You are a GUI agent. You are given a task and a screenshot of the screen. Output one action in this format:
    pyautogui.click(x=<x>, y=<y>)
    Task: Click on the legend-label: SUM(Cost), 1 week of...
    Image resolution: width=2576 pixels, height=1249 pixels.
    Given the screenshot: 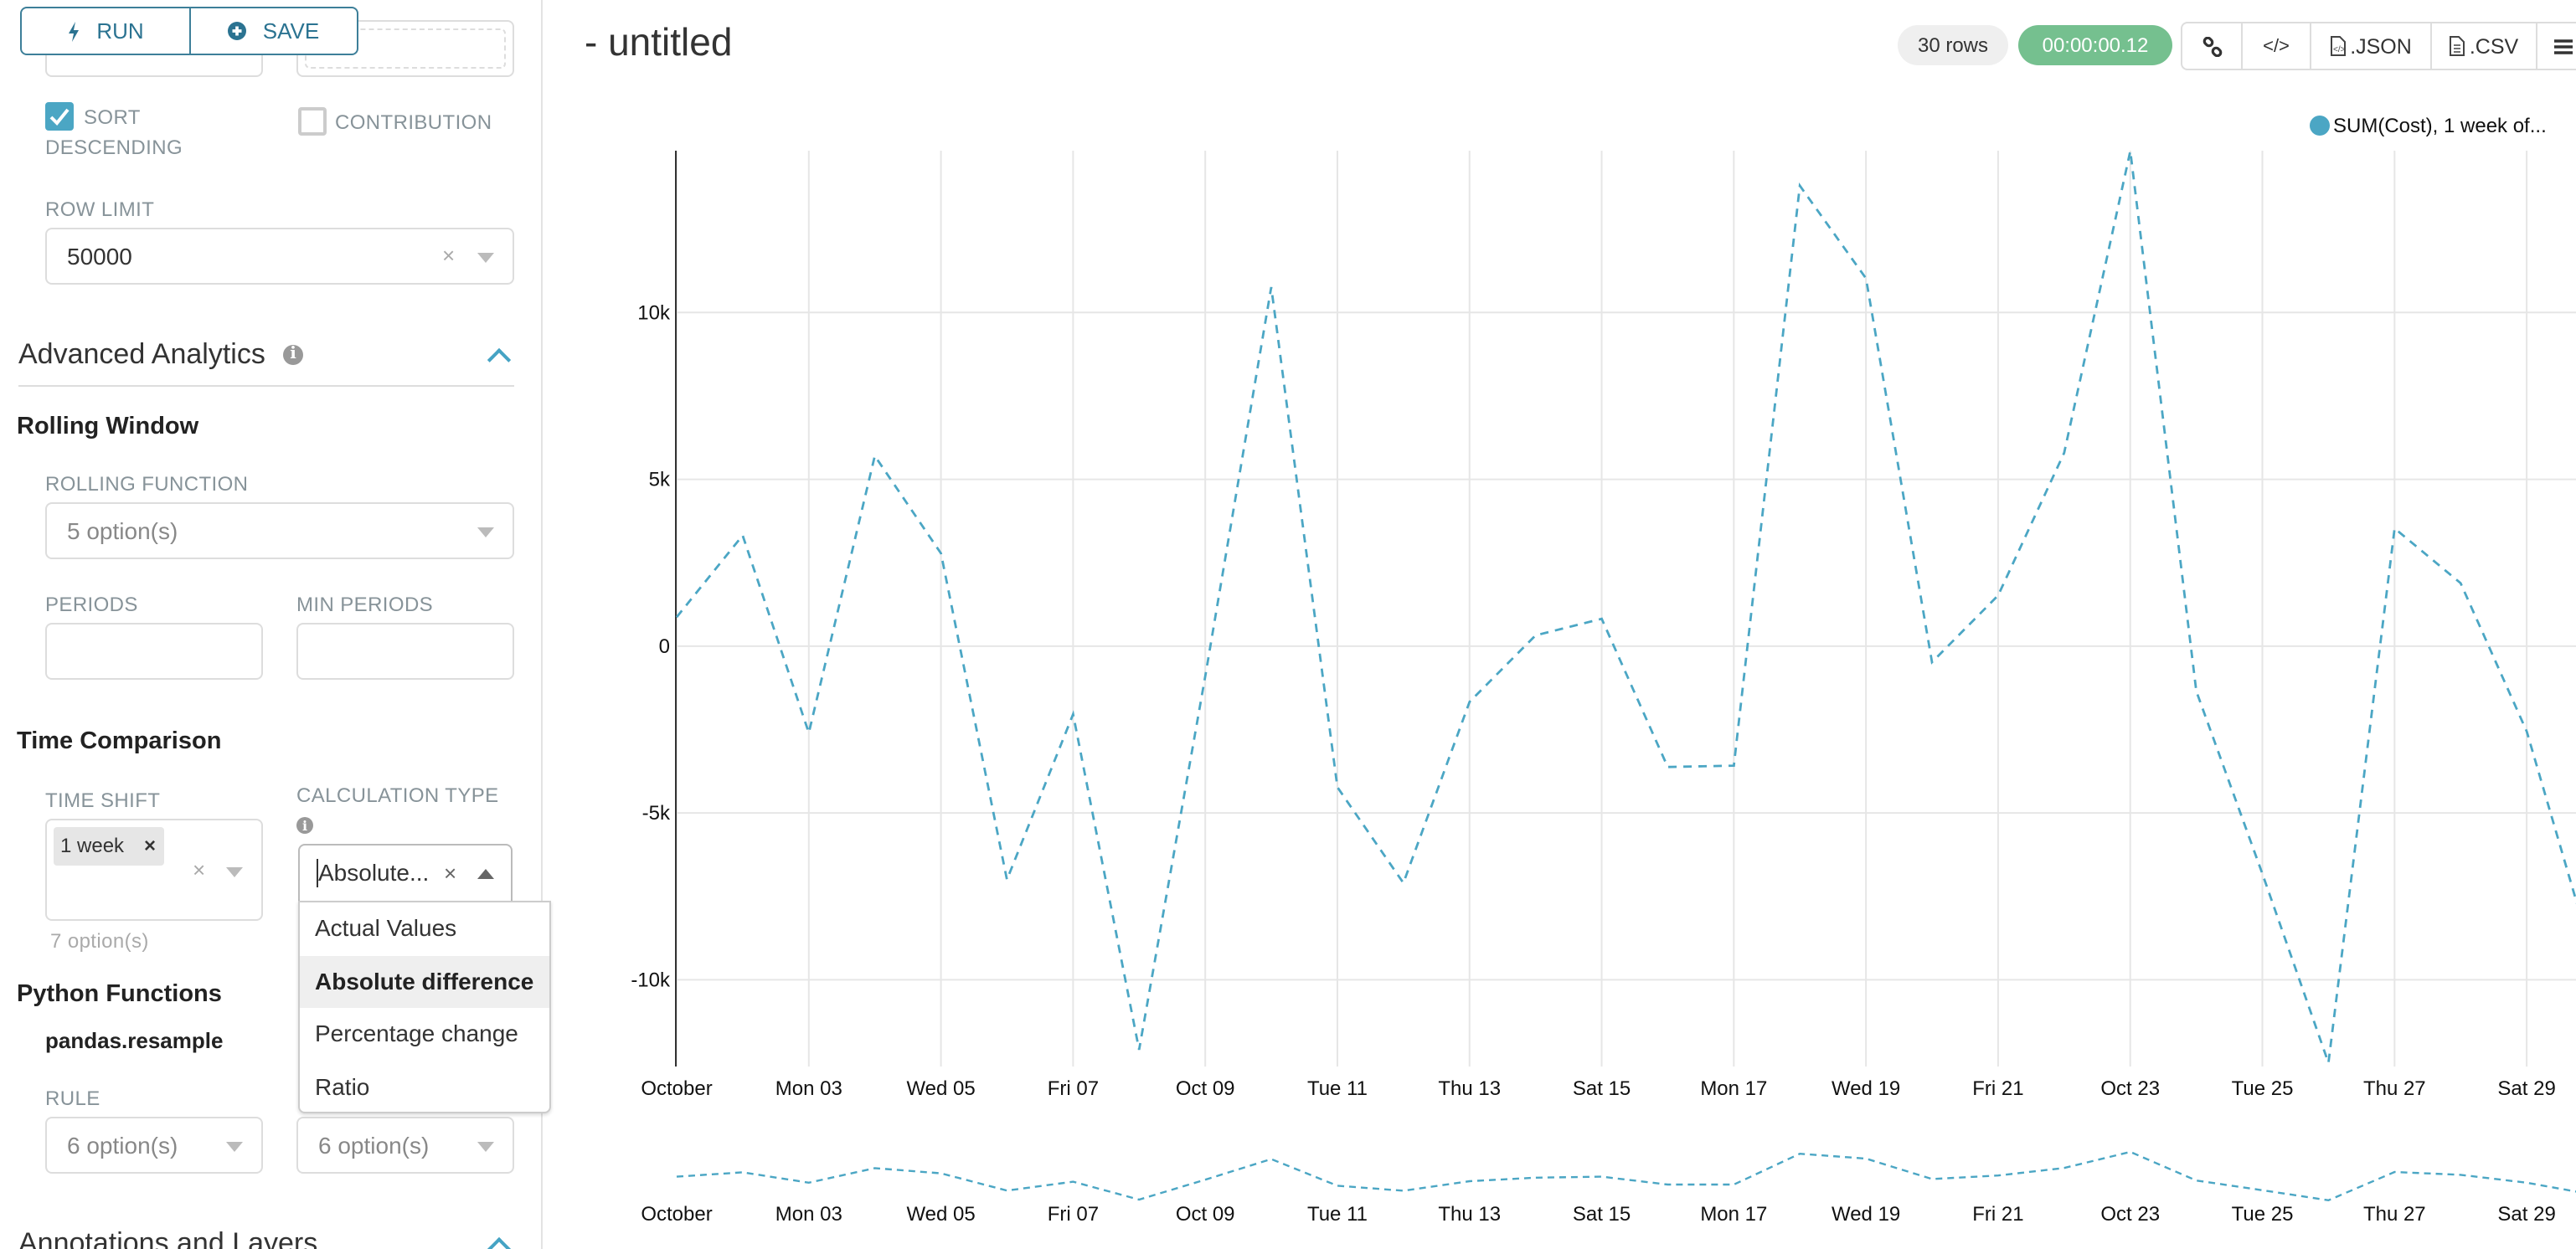 What is the action you would take?
    pyautogui.click(x=2440, y=126)
    